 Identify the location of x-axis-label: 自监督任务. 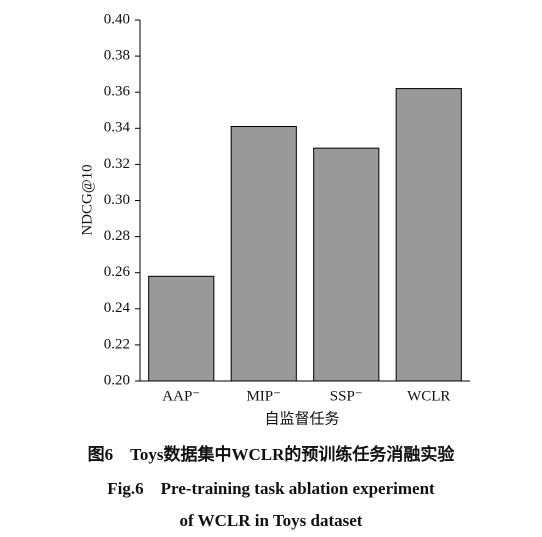
(301, 418).